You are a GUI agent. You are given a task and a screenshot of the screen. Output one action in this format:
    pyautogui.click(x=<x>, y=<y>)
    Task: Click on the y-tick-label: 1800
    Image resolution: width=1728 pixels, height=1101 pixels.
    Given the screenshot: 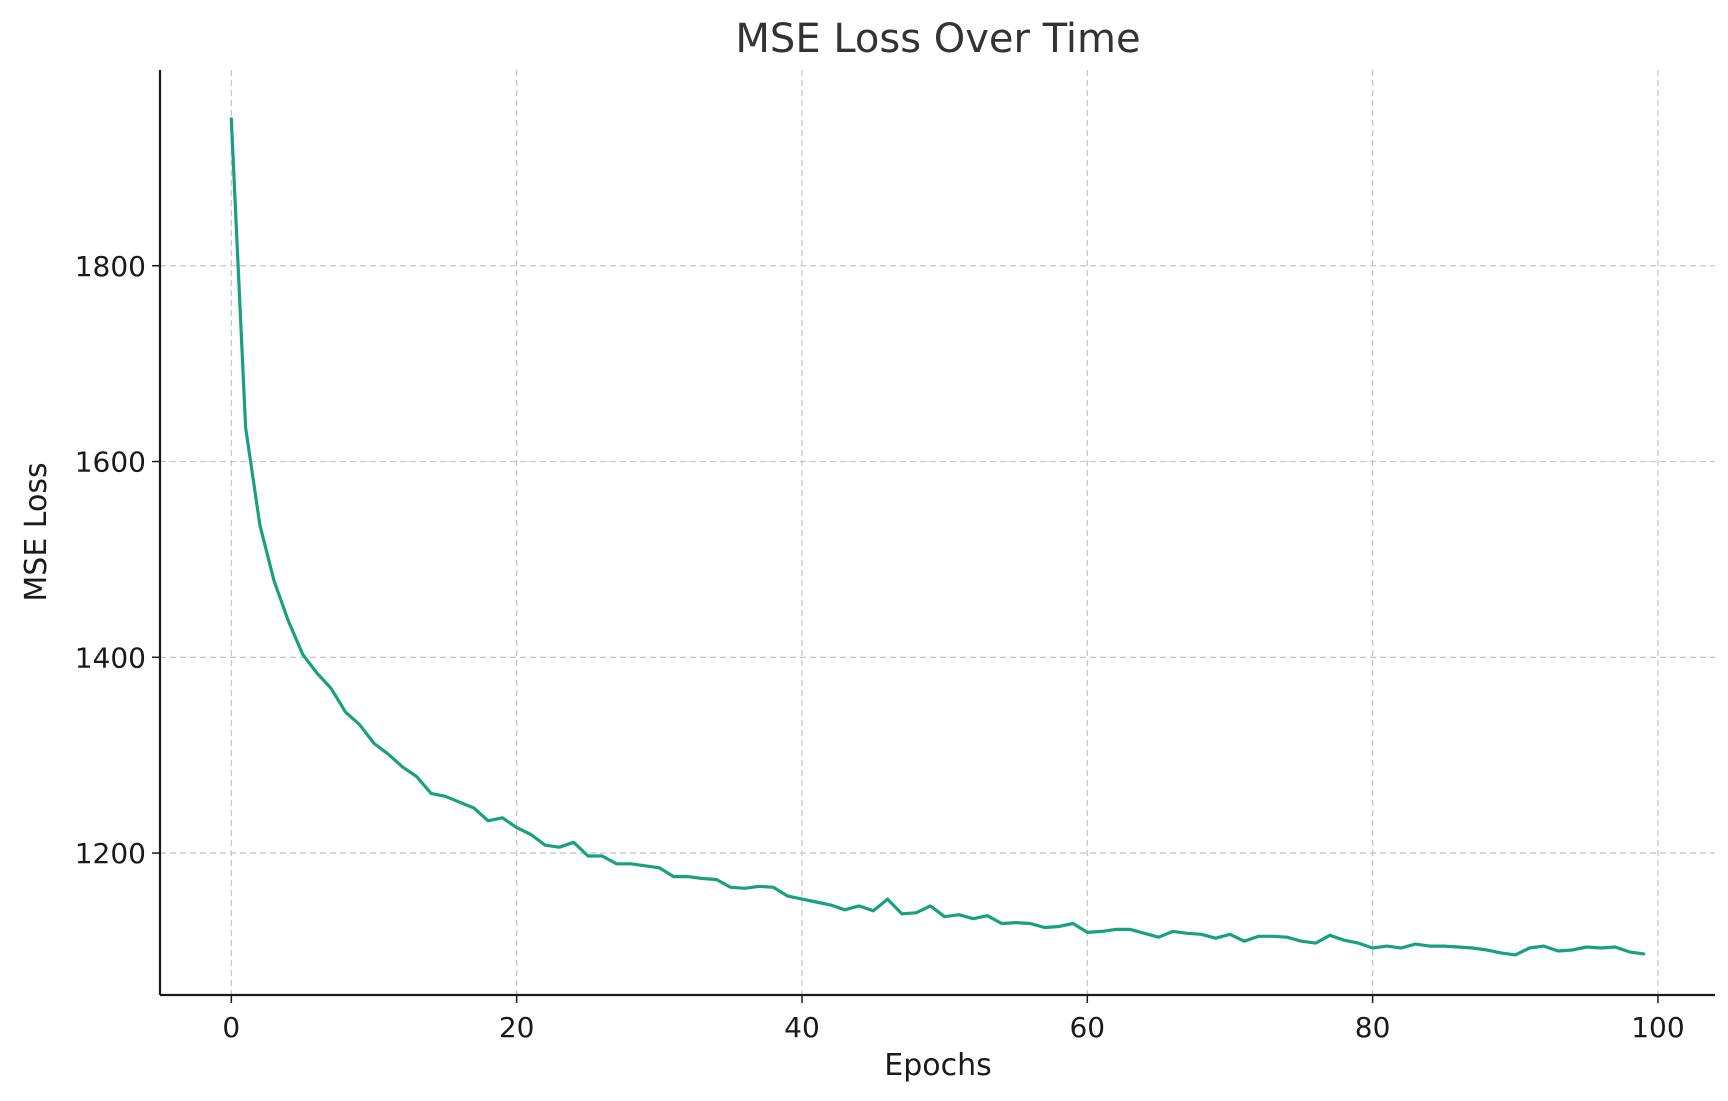 What is the action you would take?
    pyautogui.click(x=110, y=266)
    